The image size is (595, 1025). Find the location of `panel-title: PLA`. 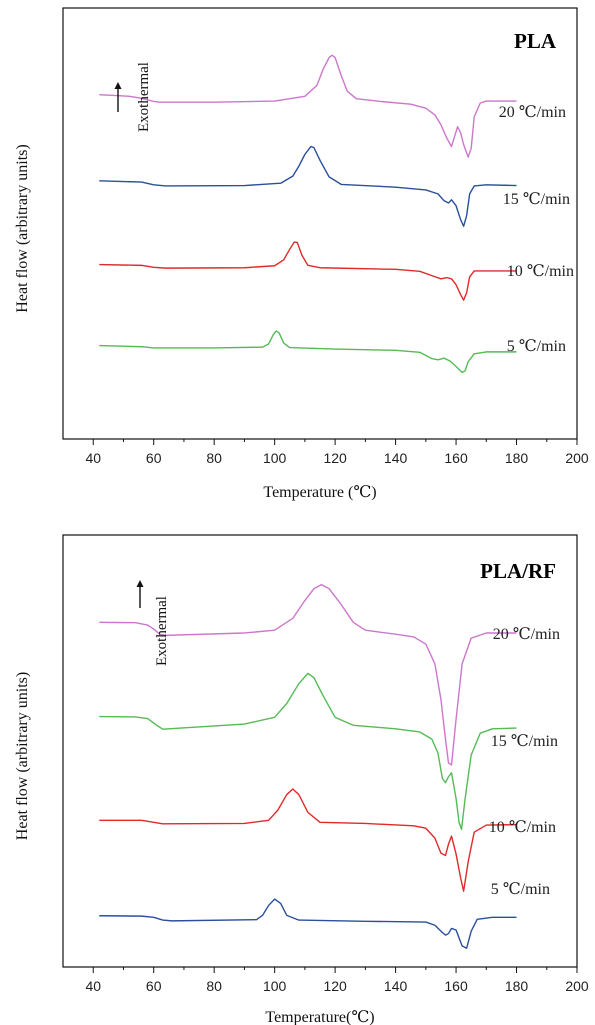

panel-title: PLA is located at coordinates (535, 41).